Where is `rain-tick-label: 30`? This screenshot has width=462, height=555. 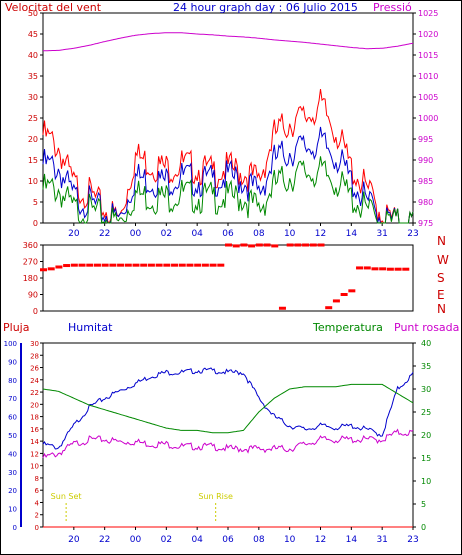
rain-tick-label: 30 is located at coordinates (12, 473).